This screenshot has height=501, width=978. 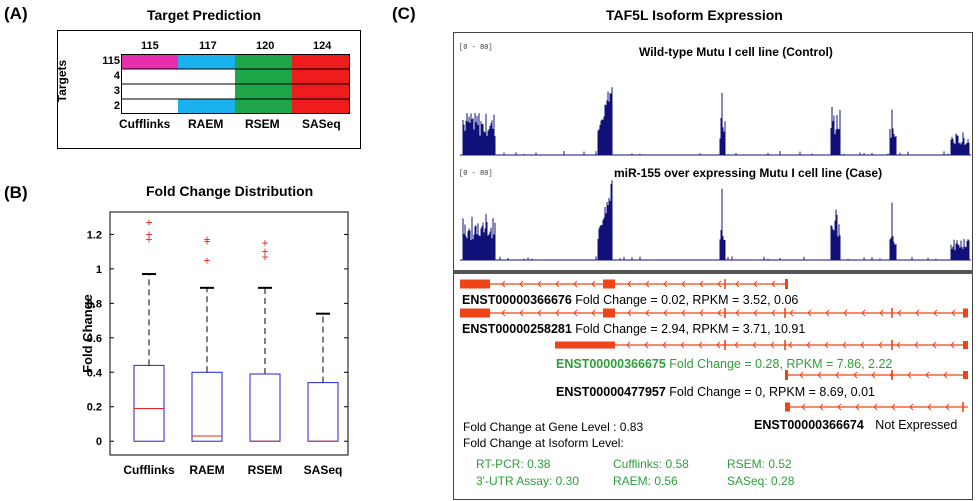 I want to click on isoform-desc-1: Fold Change = 0.02, RPKM = 3.52, 0.06, so click(x=687, y=300).